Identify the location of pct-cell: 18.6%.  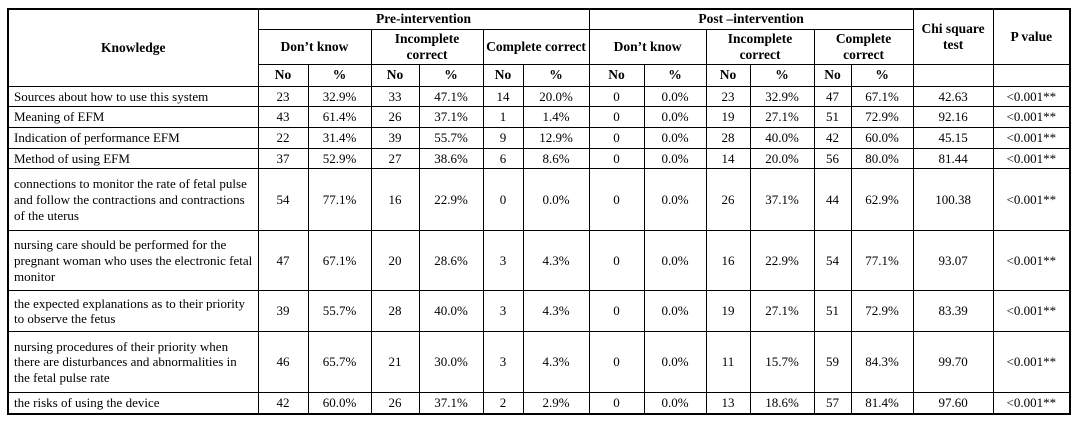
(782, 403).